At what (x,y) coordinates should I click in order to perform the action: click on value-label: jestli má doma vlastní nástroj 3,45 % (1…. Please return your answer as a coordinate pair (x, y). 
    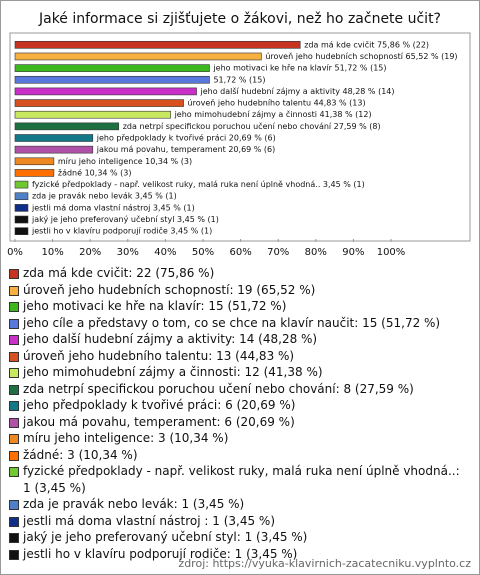
    Looking at the image, I should click on (113, 207).